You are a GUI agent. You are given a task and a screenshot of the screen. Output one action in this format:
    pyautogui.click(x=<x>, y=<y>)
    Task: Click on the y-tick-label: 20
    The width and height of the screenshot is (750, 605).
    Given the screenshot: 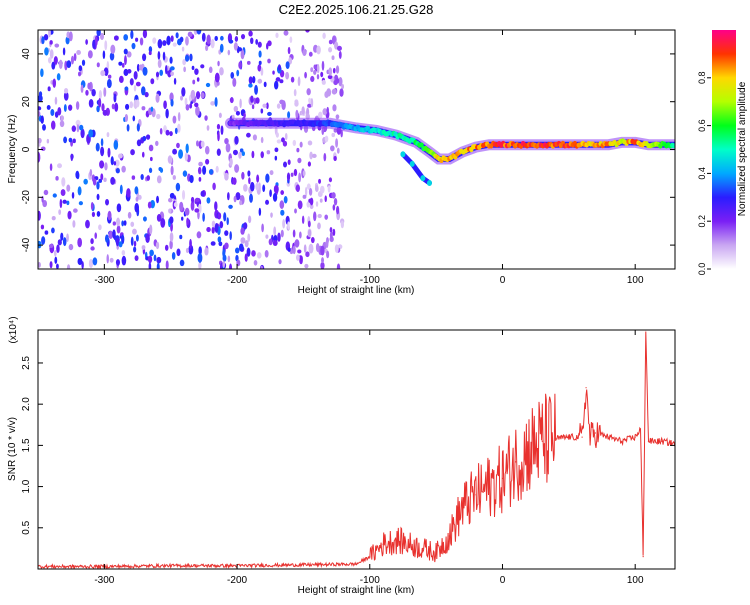 What is the action you would take?
    pyautogui.click(x=26, y=102)
    